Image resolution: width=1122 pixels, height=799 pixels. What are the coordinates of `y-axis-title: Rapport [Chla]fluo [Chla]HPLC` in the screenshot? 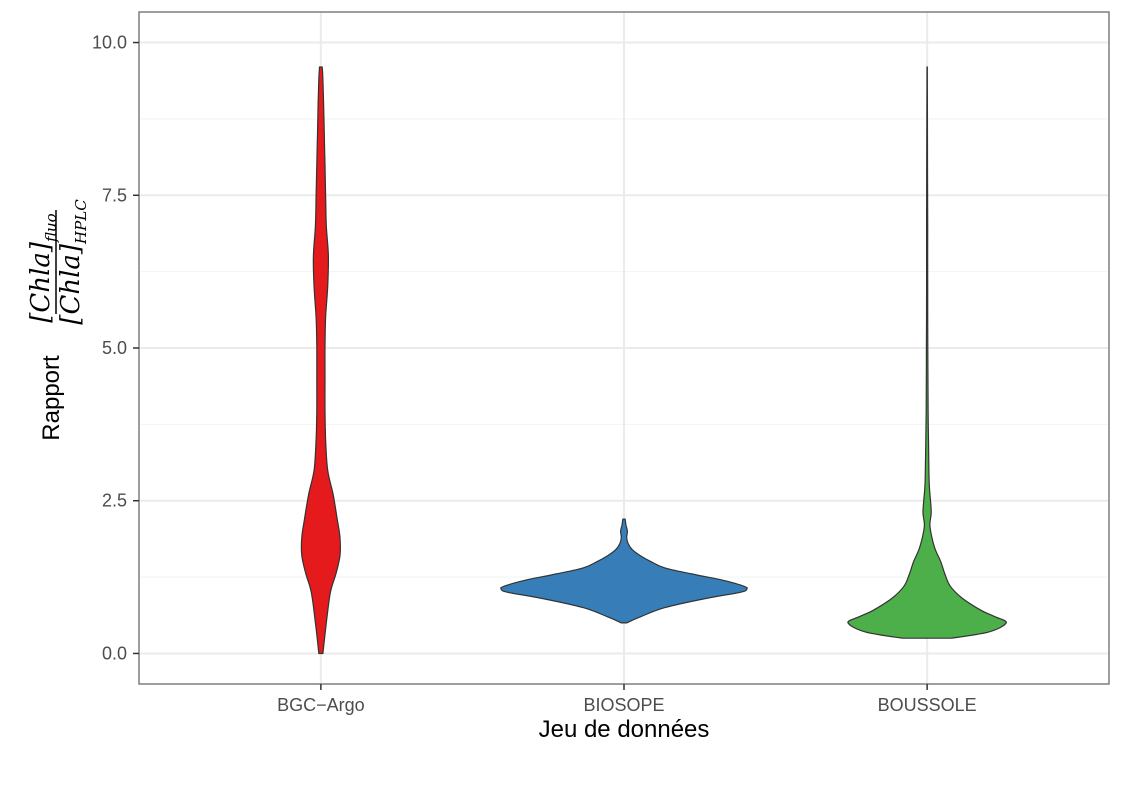 It's located at (58, 320).